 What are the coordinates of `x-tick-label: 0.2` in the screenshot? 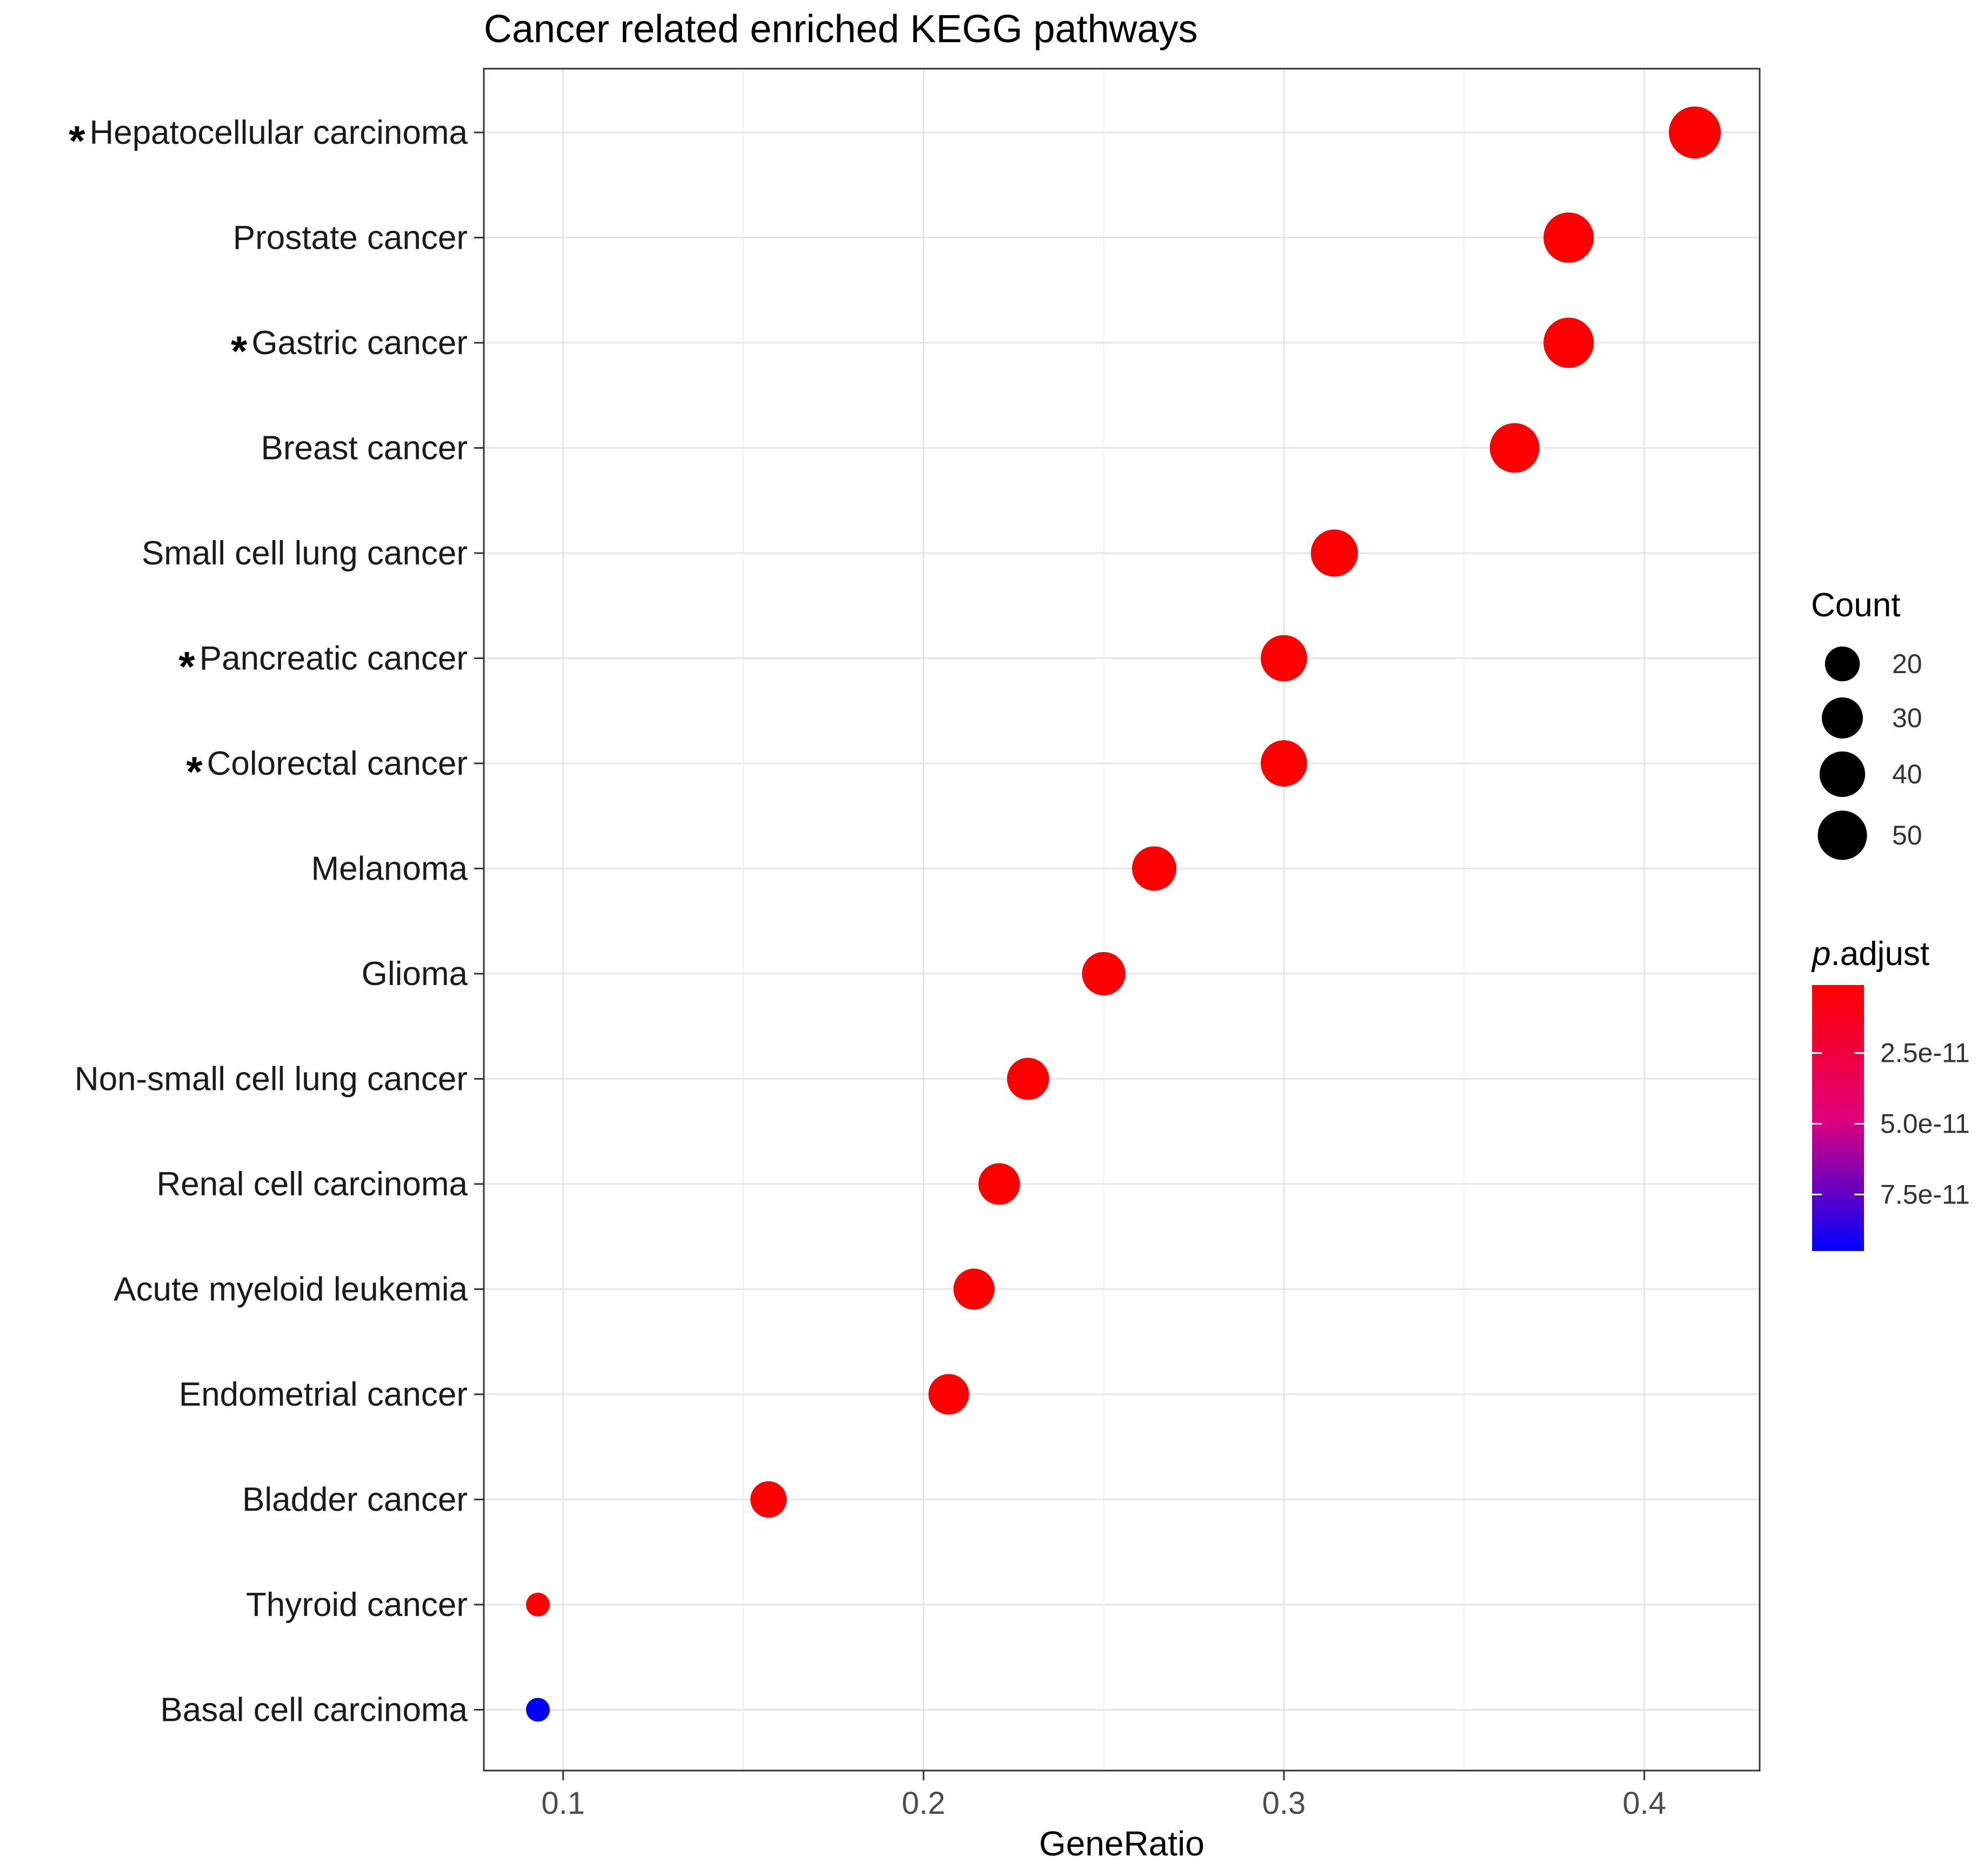 It's located at (924, 1804).